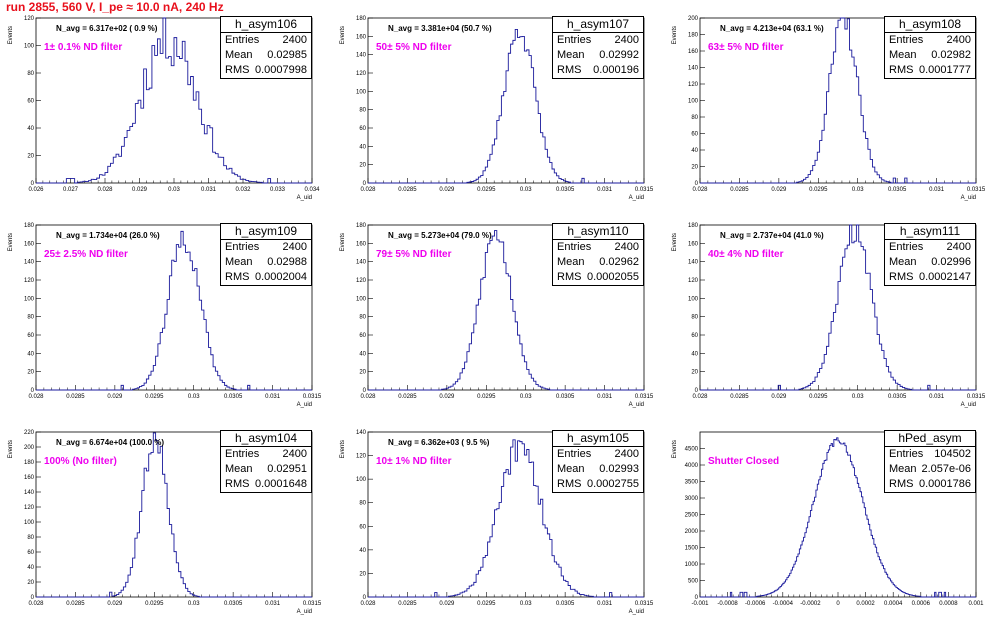  I want to click on x-tick-label: 0.0006, so click(921, 604).